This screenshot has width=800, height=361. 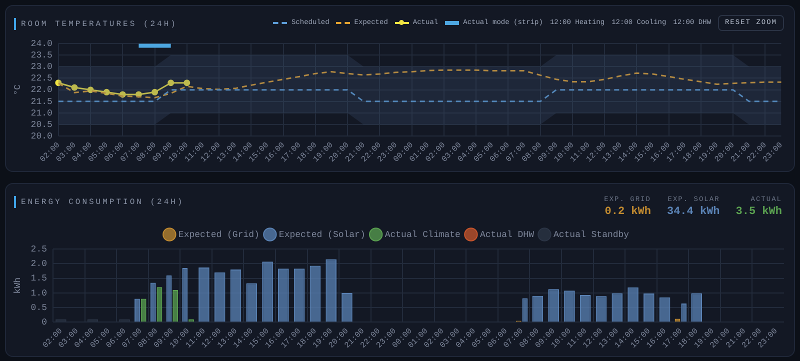 What do you see at coordinates (99, 24) in the screenshot?
I see `chart-title: ROOM TEMPERATURES (24H)` at bounding box center [99, 24].